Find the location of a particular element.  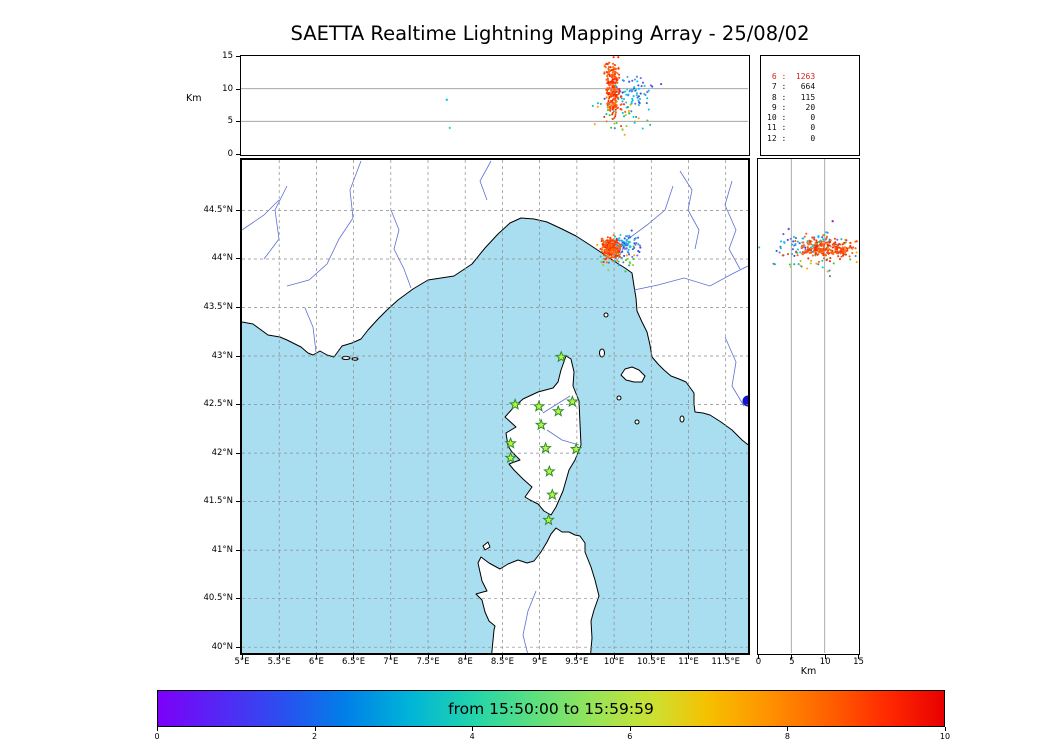

lat-tick-label: 42°N is located at coordinates (222, 452).